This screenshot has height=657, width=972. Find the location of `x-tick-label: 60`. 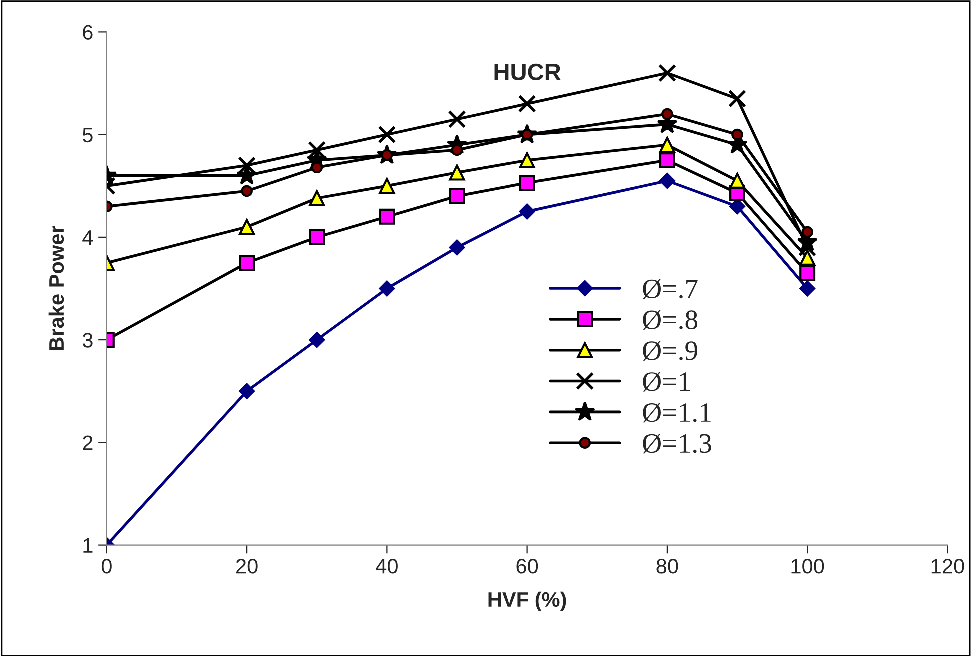

x-tick-label: 60 is located at coordinates (527, 566).